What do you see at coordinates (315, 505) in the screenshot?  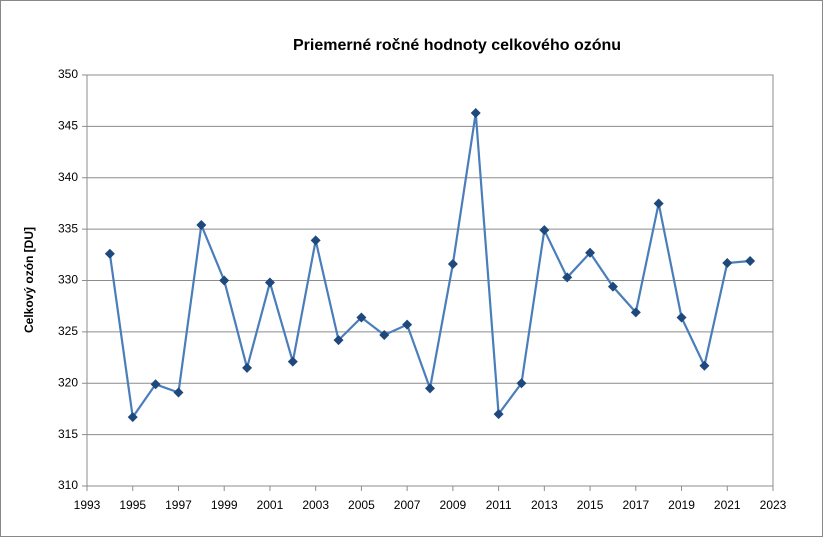 I see `x-tick-label: 2003` at bounding box center [315, 505].